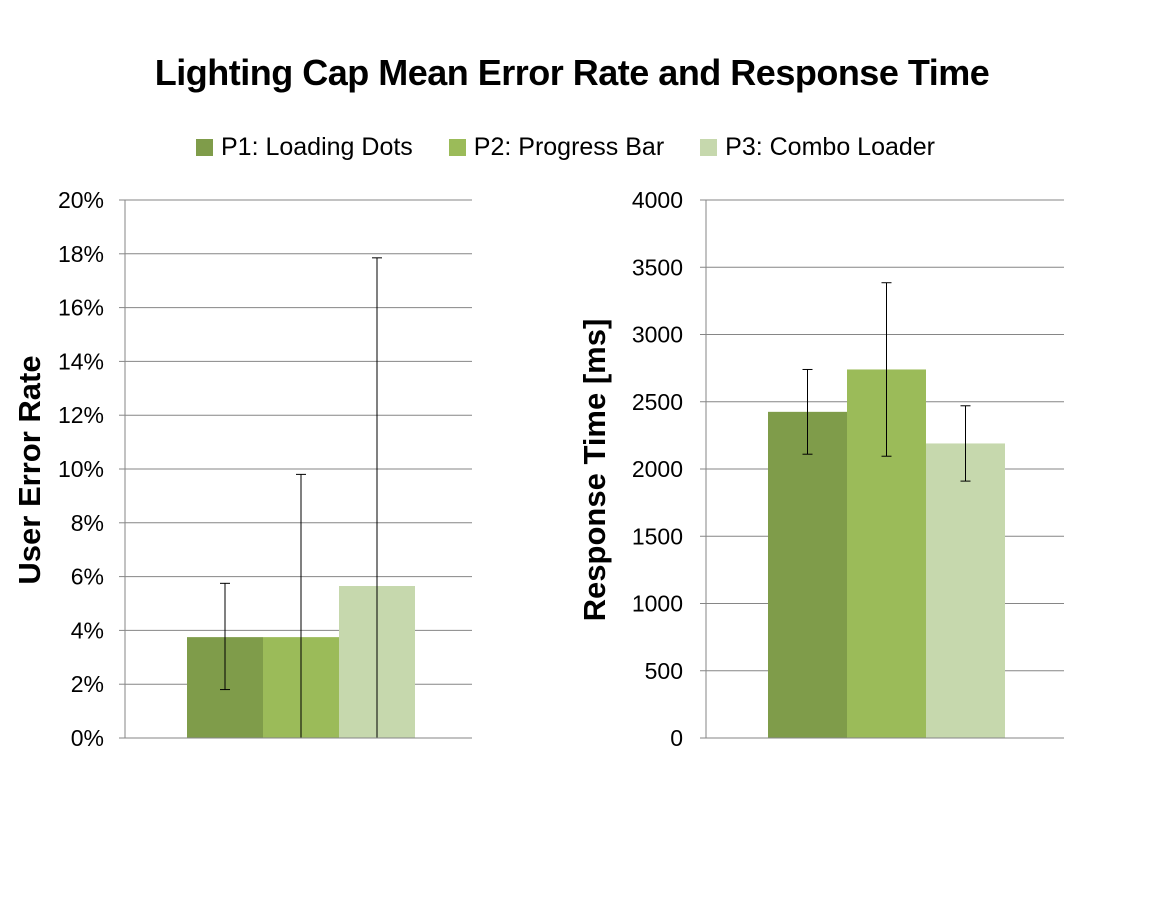  Describe the element at coordinates (657, 469) in the screenshot. I see `rt-tick-label: 2000` at that location.